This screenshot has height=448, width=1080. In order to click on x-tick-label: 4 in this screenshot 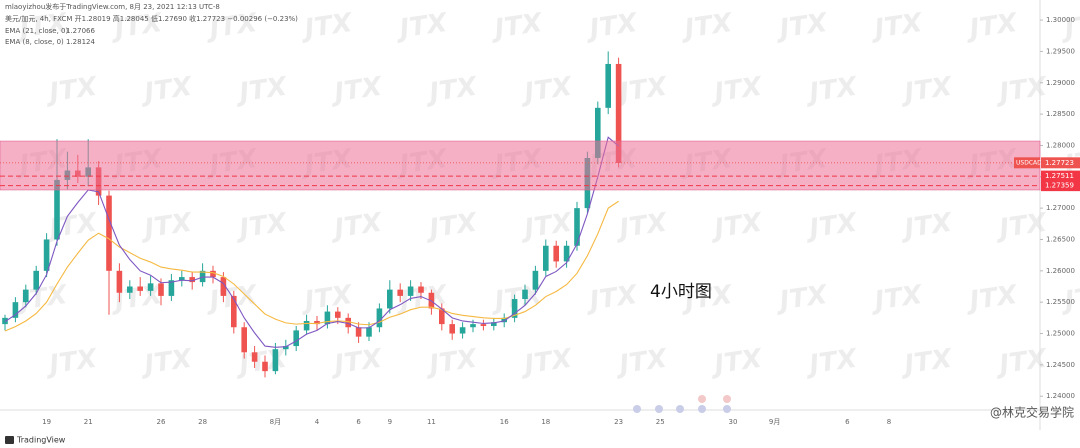, I will do `click(317, 422)`.